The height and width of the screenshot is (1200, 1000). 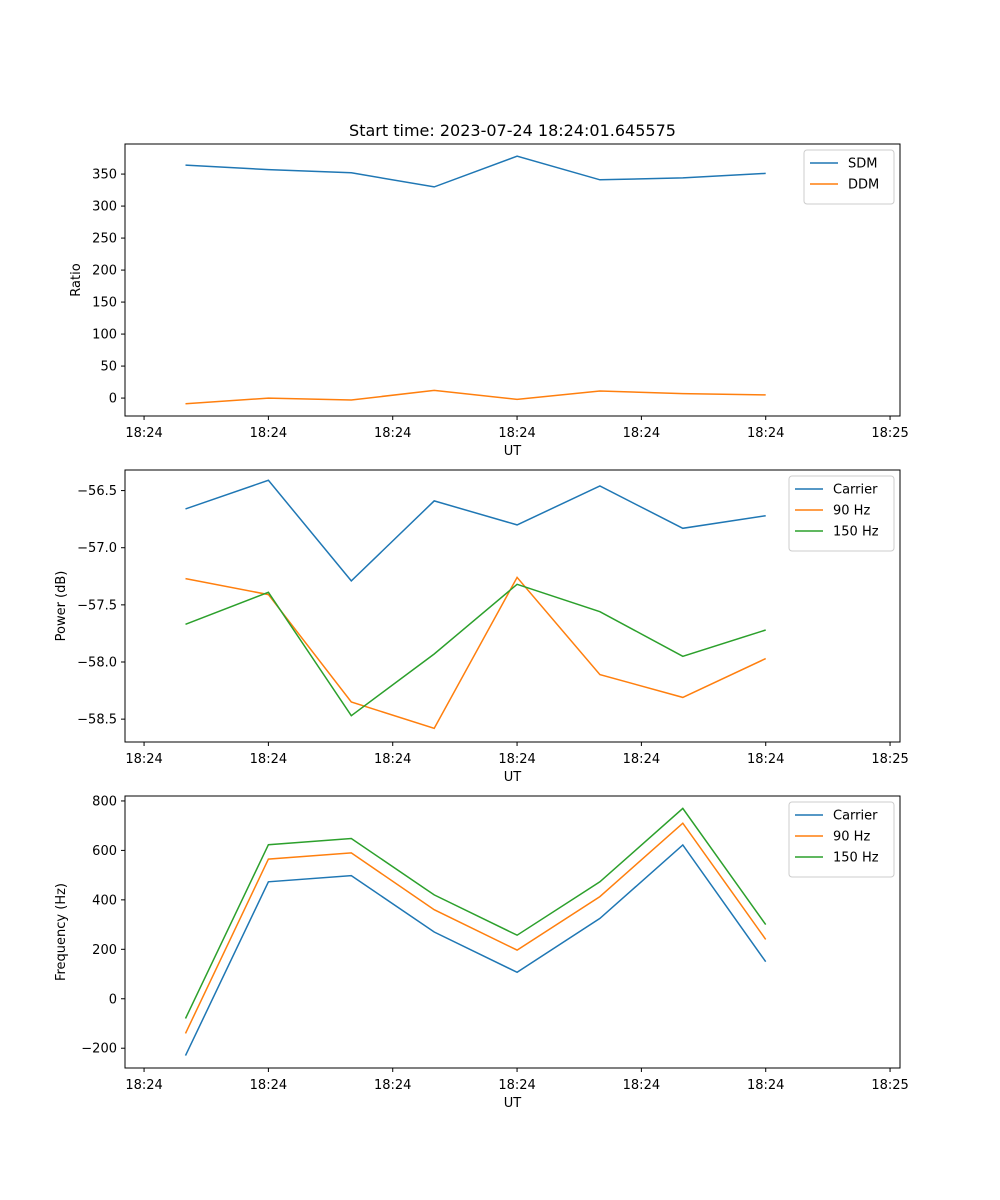 I want to click on y-tick-label: −58.0, so click(x=97, y=663).